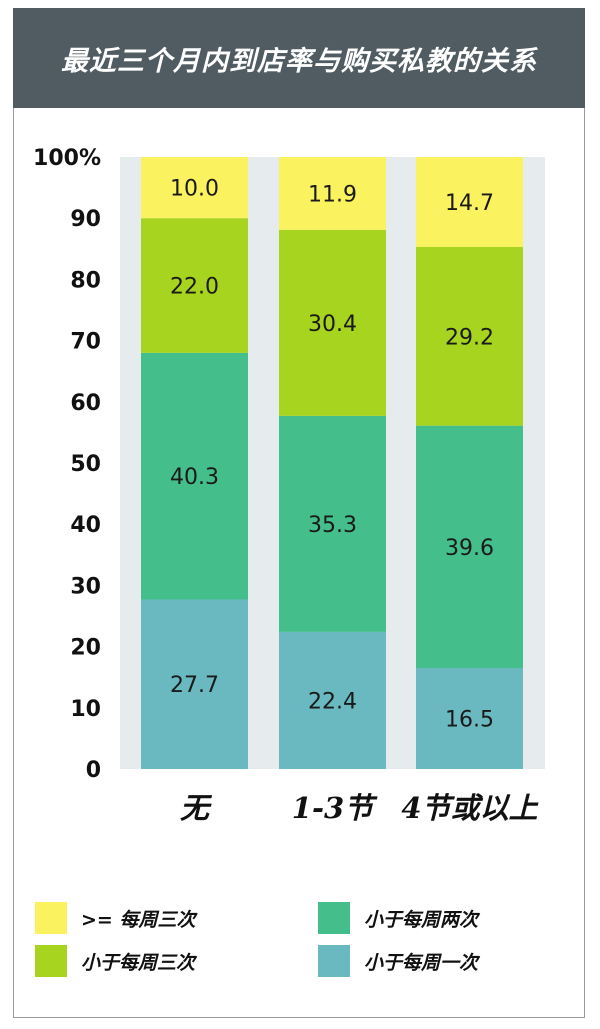 This screenshot has width=600, height=1029. I want to click on data-label: 16.5, so click(469, 720).